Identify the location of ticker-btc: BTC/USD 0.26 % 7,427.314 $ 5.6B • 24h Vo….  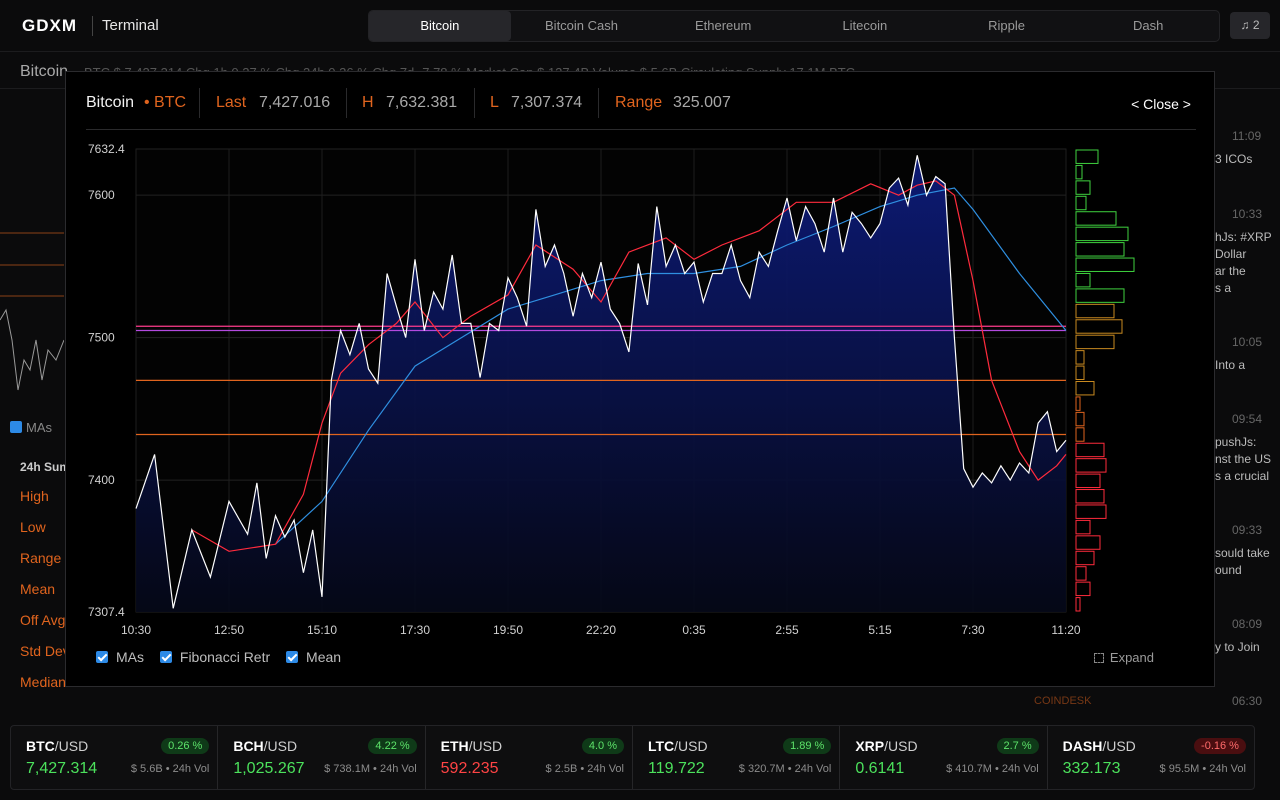
(115, 757).